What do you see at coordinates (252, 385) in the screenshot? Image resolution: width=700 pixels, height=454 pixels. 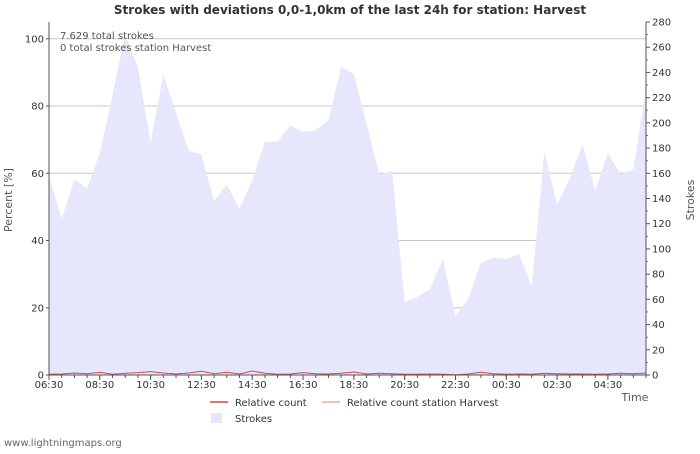 I see `x-tick-label: 14:30` at bounding box center [252, 385].